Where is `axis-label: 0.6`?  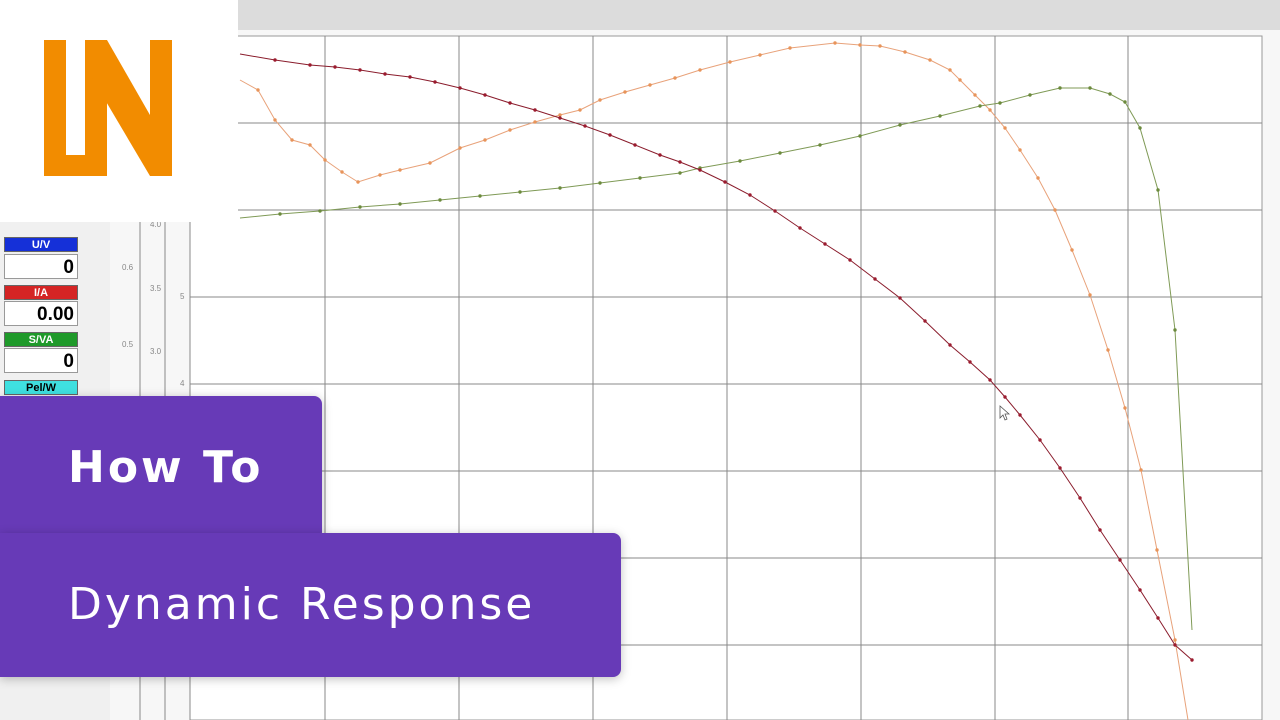
axis-label: 0.6 is located at coordinates (128, 267).